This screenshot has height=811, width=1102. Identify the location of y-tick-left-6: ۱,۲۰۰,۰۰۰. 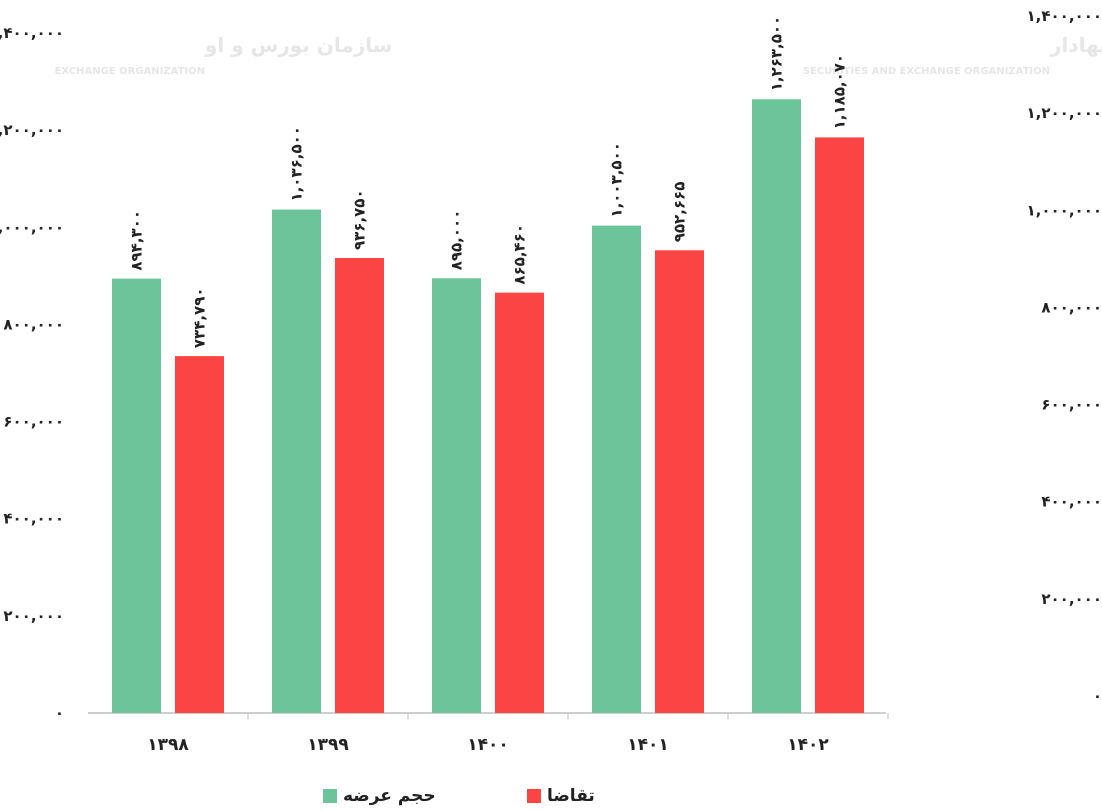
(32, 130).